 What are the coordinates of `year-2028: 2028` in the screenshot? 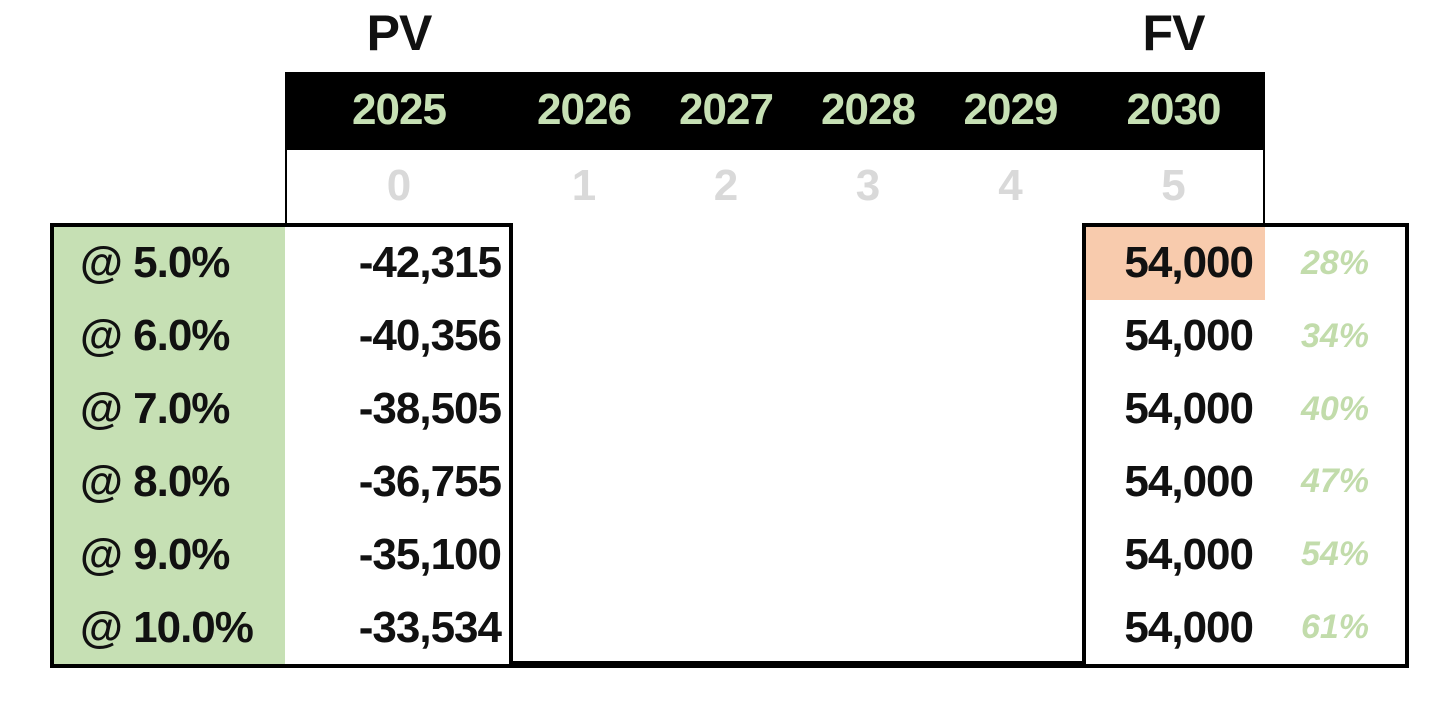 It's located at (868, 109).